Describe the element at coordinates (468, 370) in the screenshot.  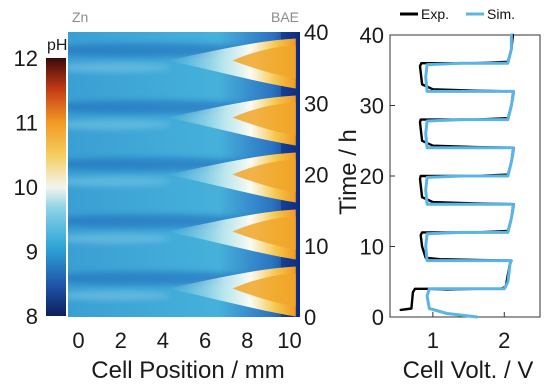
I see `voltage-x-axis-label: Cell Volt. / V` at that location.